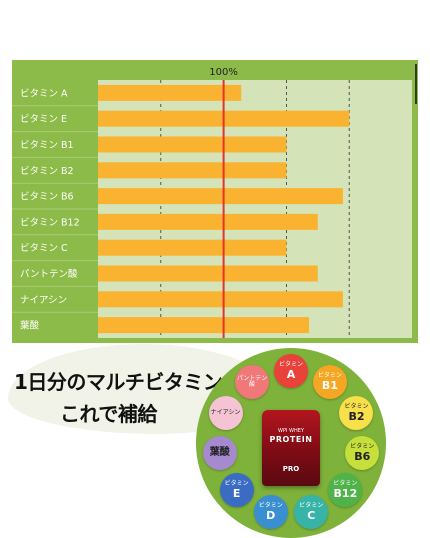 This screenshot has width=430, height=538. What do you see at coordinates (362, 457) in the screenshot?
I see `vitamin-badge-name: B6` at bounding box center [362, 457].